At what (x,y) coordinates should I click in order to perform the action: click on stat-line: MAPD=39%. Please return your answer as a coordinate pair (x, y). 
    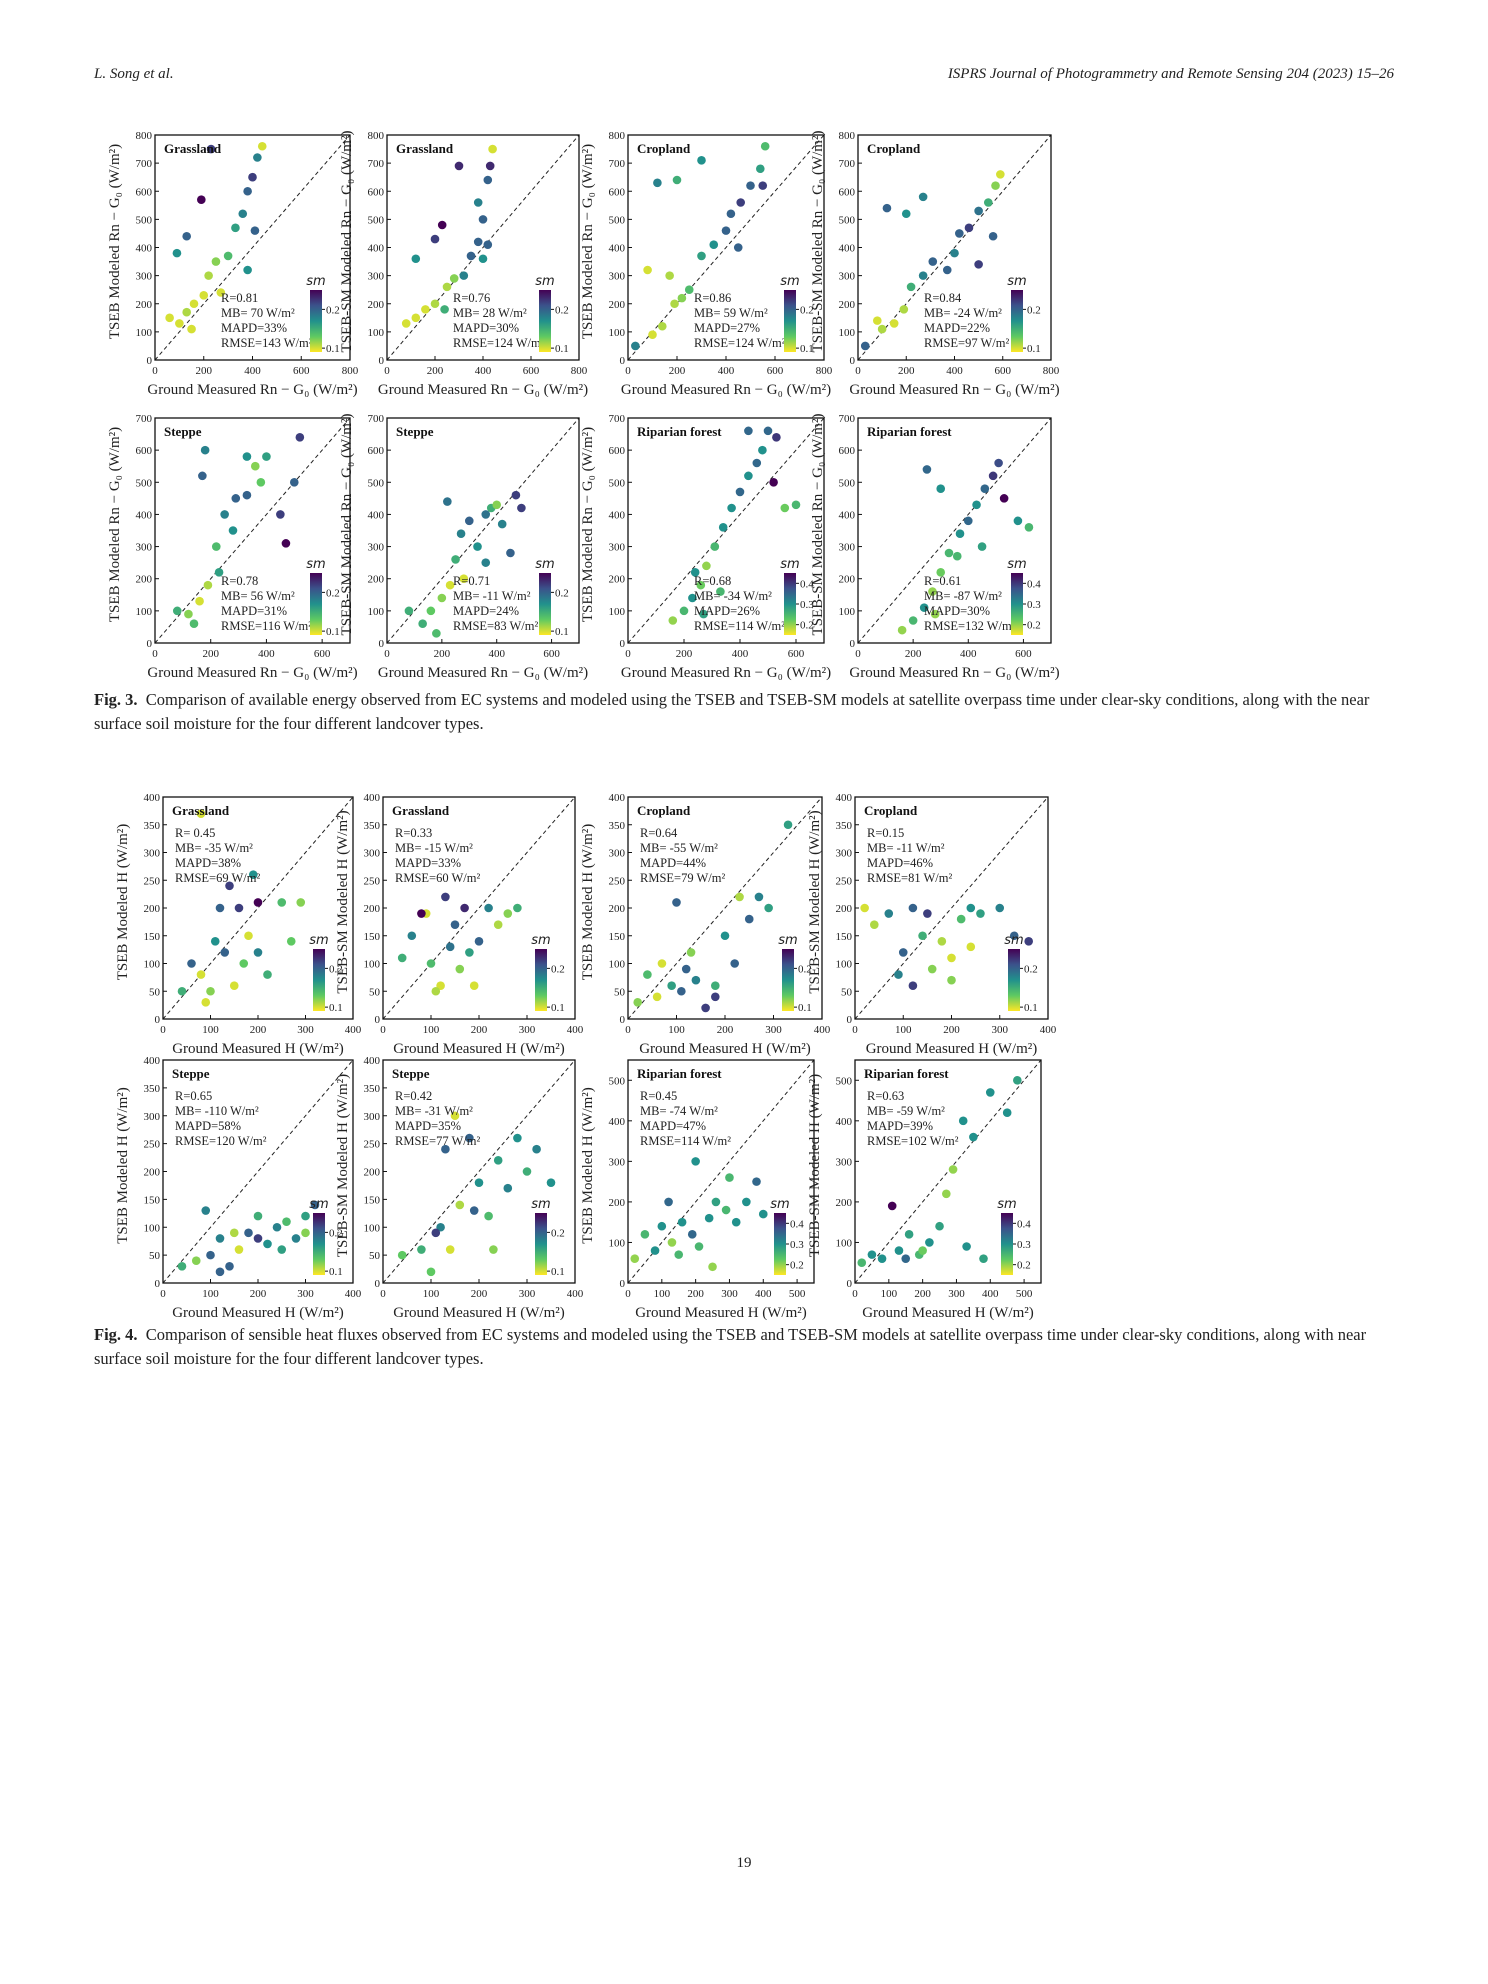
    Looking at the image, I should click on (900, 1126).